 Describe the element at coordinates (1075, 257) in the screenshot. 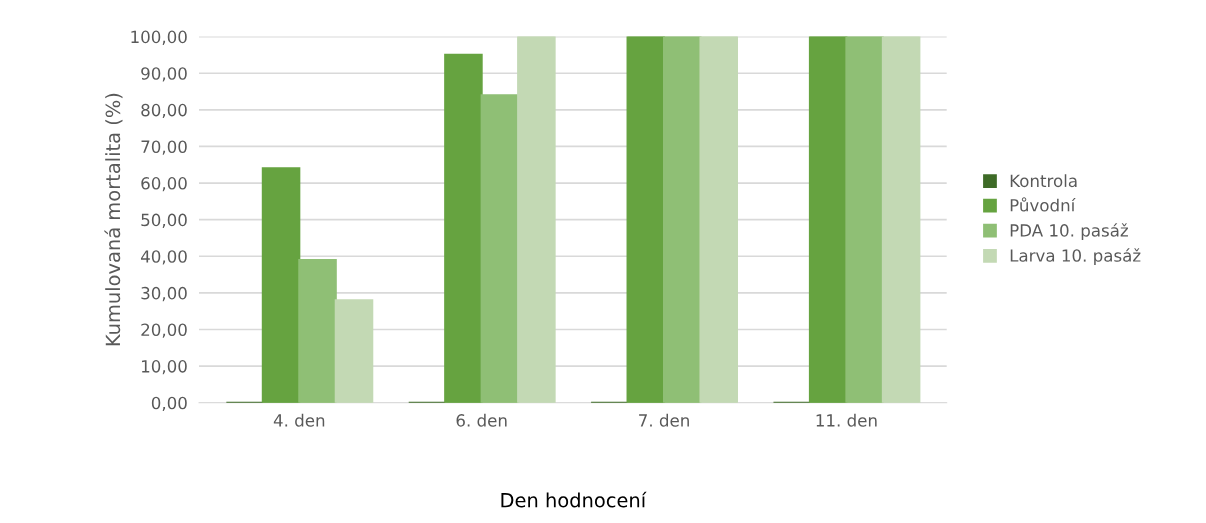

I see `legend-label: Larva 10. pasáž` at that location.